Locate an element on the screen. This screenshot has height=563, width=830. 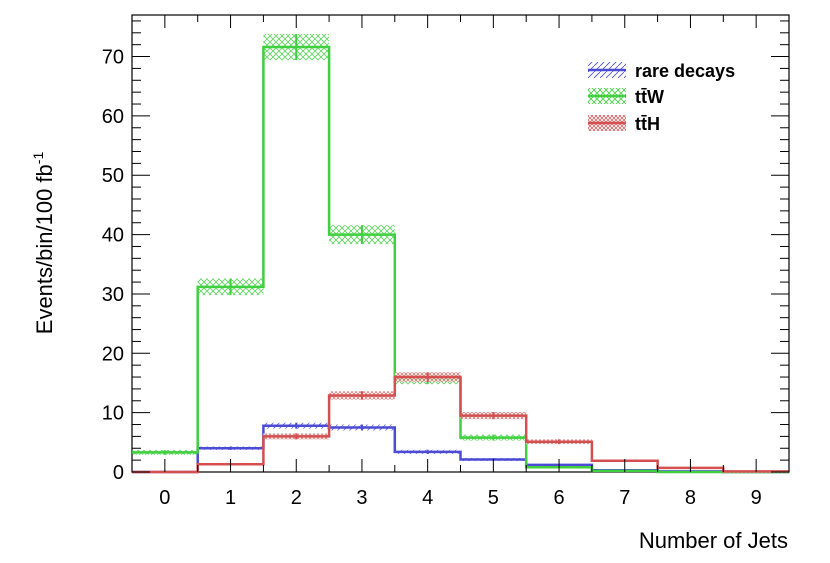
x-tick-label: 3 is located at coordinates (361, 498).